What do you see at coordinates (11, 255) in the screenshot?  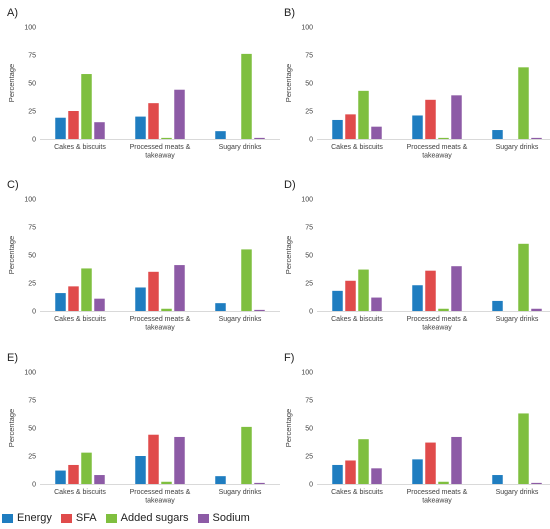 I see `y-axis-label-c: Percentage` at bounding box center [11, 255].